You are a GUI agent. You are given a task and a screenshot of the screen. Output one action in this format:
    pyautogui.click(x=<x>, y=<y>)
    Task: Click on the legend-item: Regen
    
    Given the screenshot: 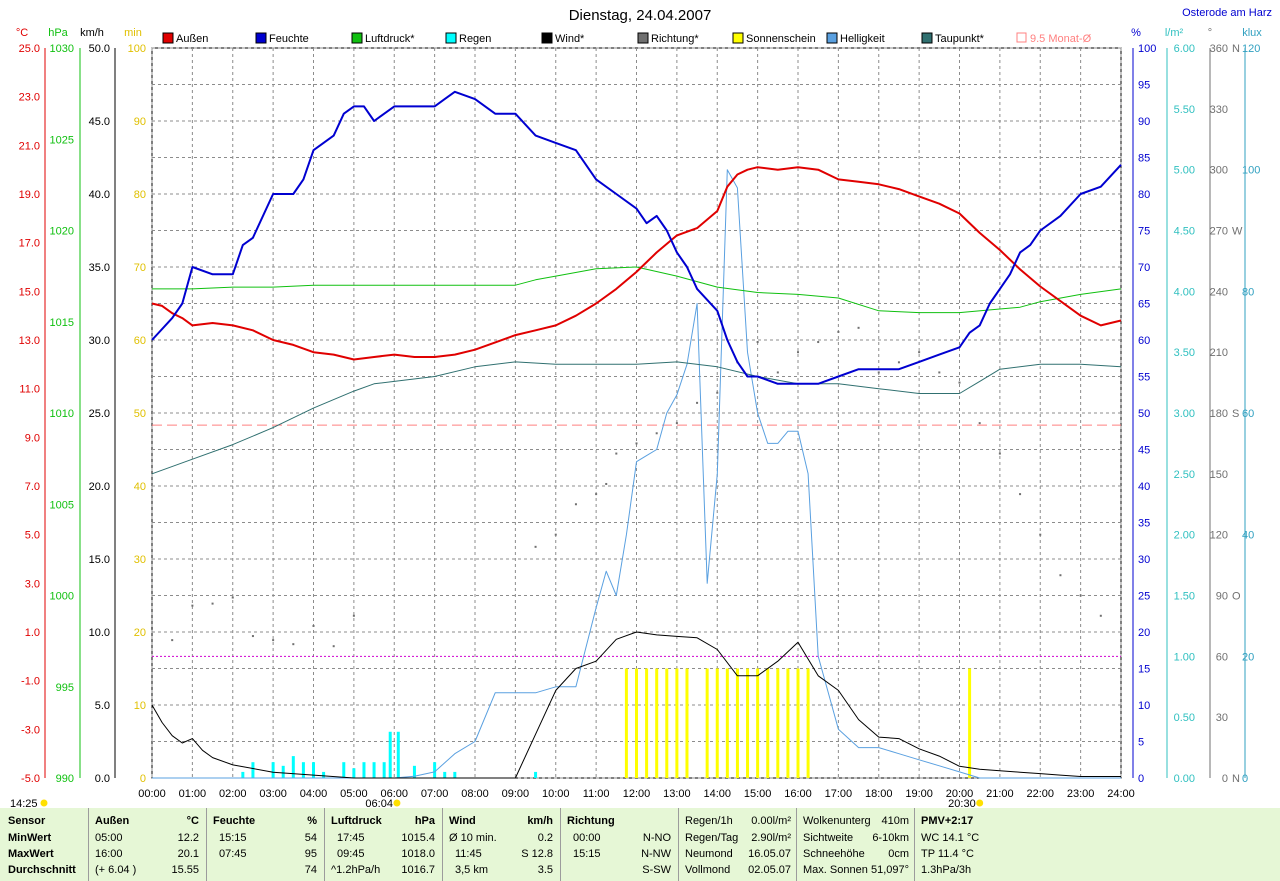 What is the action you would take?
    pyautogui.click(x=468, y=38)
    